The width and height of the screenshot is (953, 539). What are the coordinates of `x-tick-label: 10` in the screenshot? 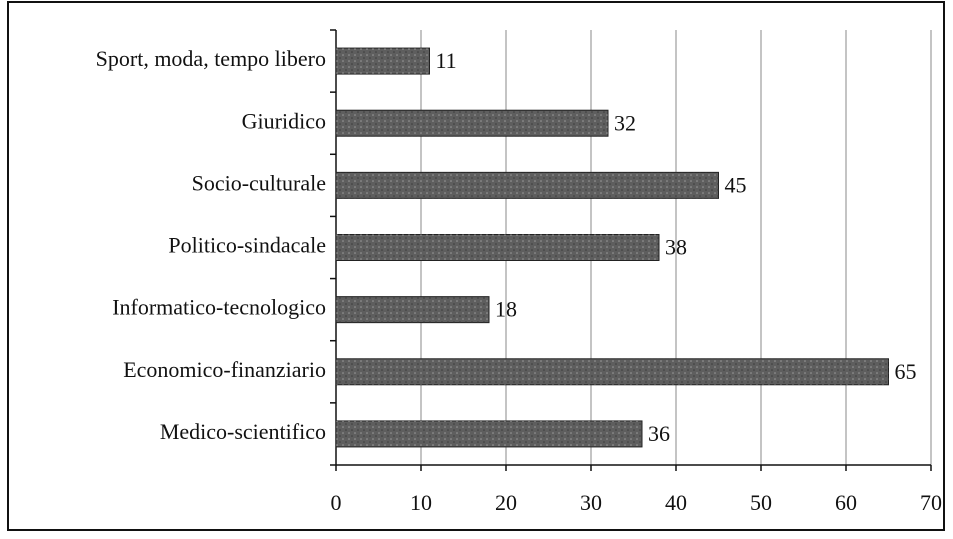 It's located at (421, 502).